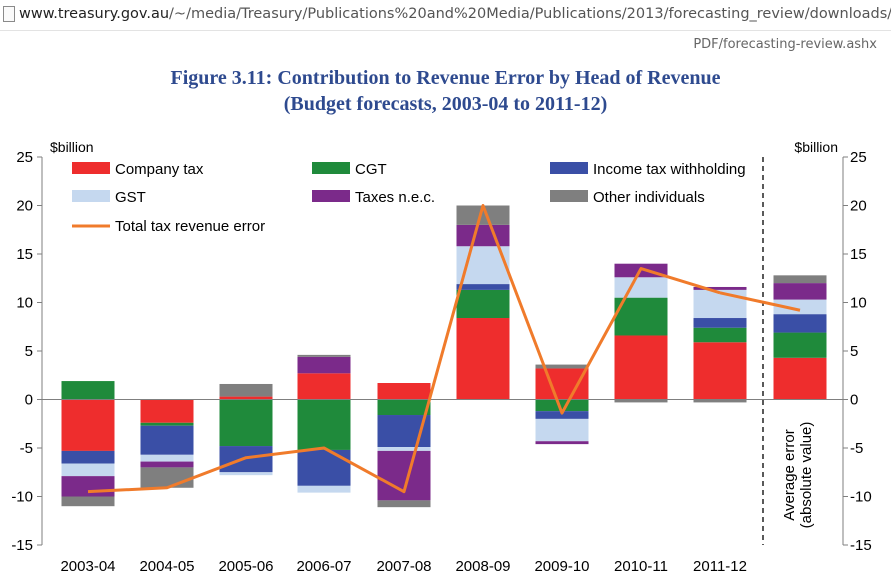 The width and height of the screenshot is (891, 582). What do you see at coordinates (649, 197) in the screenshot?
I see `legend-label: Other individuals` at bounding box center [649, 197].